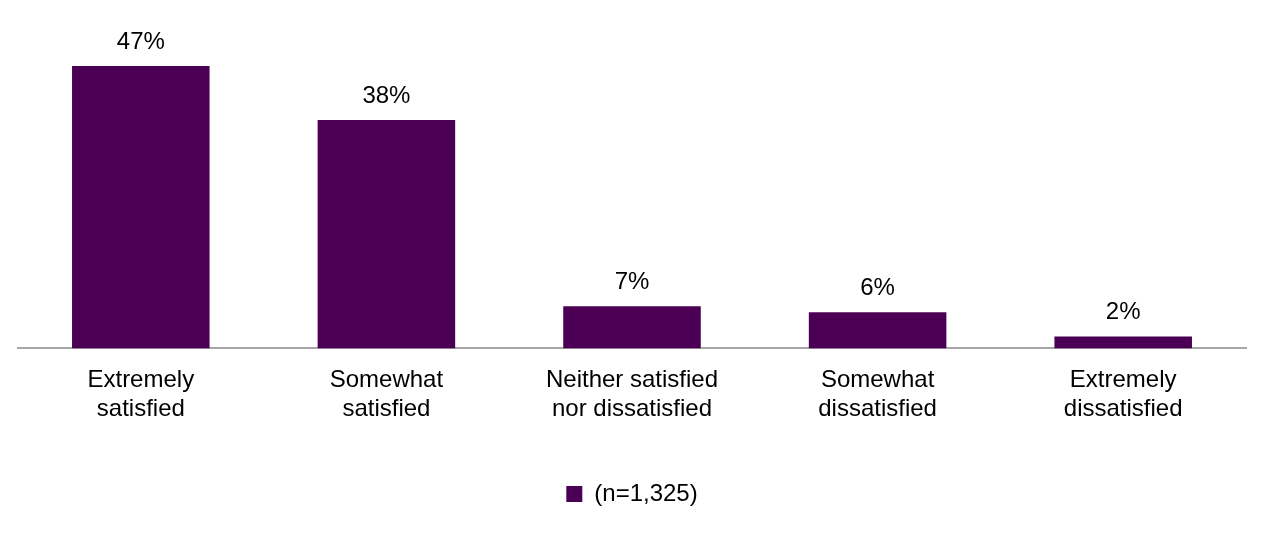 This screenshot has width=1264, height=534. I want to click on data-label: 7%, so click(632, 280).